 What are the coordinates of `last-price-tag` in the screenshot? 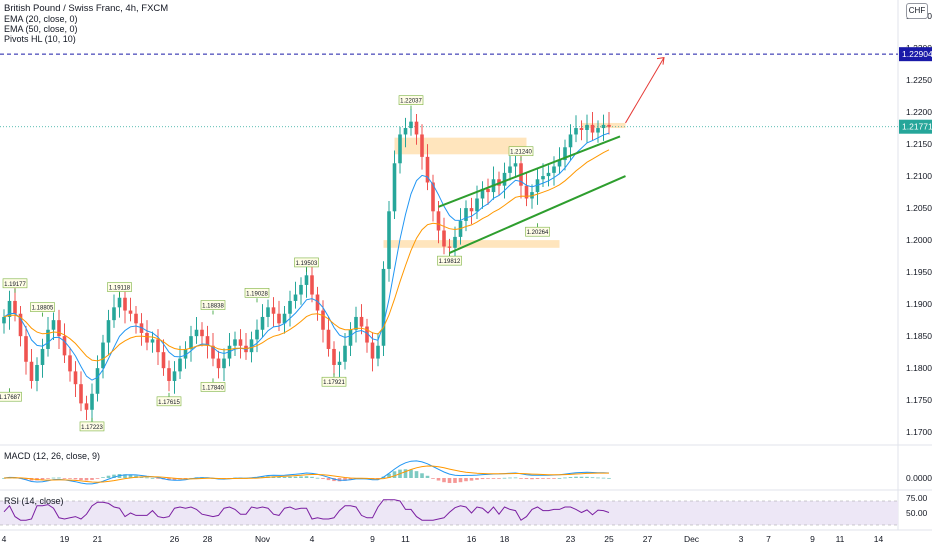 It's located at (915, 126).